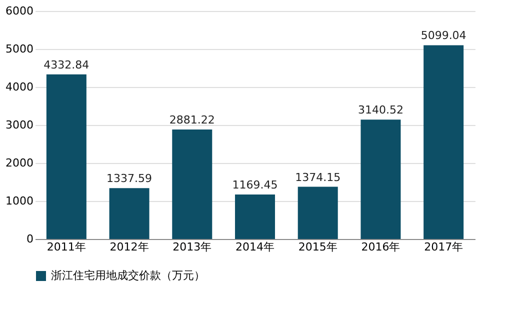 This screenshot has width=512, height=322. Describe the element at coordinates (20, 201) in the screenshot. I see `y-tick-label: 1000` at that location.